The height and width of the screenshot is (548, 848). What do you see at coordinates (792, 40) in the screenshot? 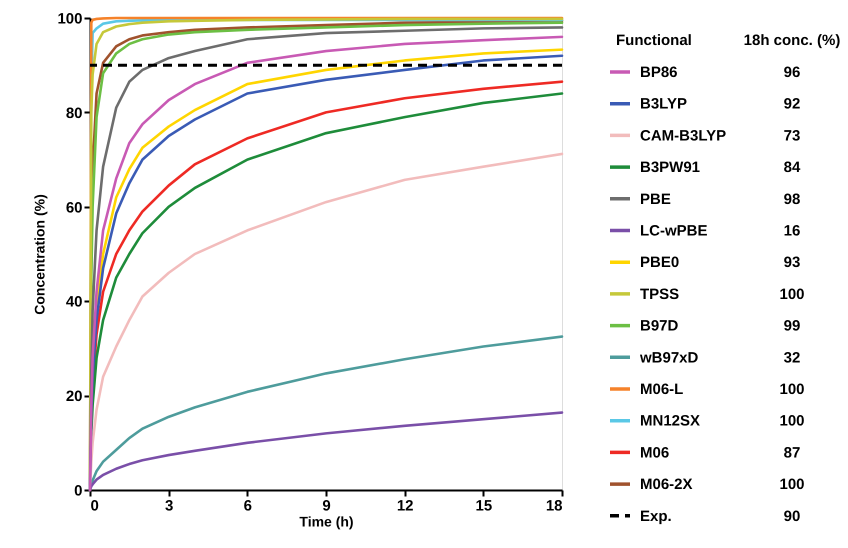
I see `text: 18h conc. (%)` at bounding box center [792, 40].